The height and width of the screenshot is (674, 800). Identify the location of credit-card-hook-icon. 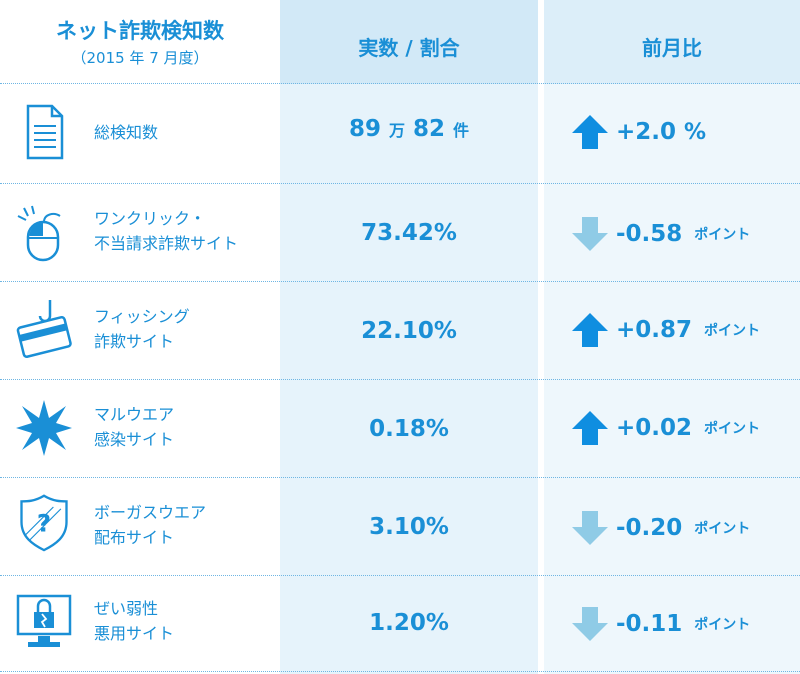
(44, 329).